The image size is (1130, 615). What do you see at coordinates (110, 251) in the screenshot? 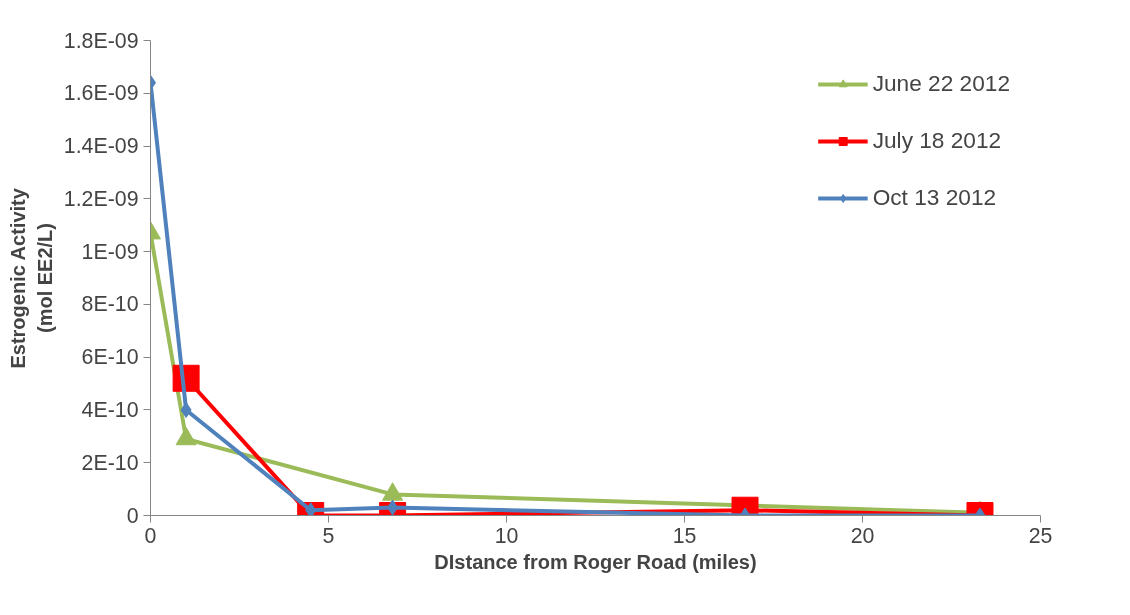
I see `y-tick-label: 1E-09` at bounding box center [110, 251].